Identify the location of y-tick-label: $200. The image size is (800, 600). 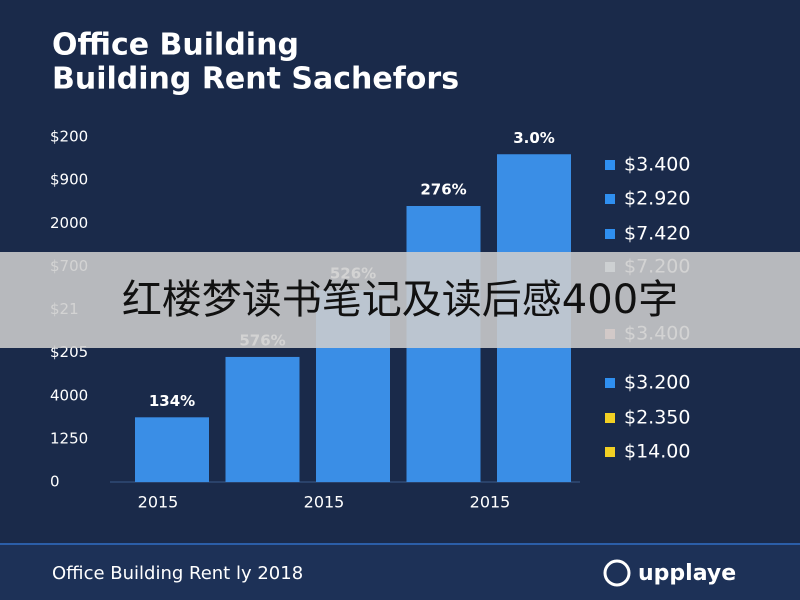
(69, 137).